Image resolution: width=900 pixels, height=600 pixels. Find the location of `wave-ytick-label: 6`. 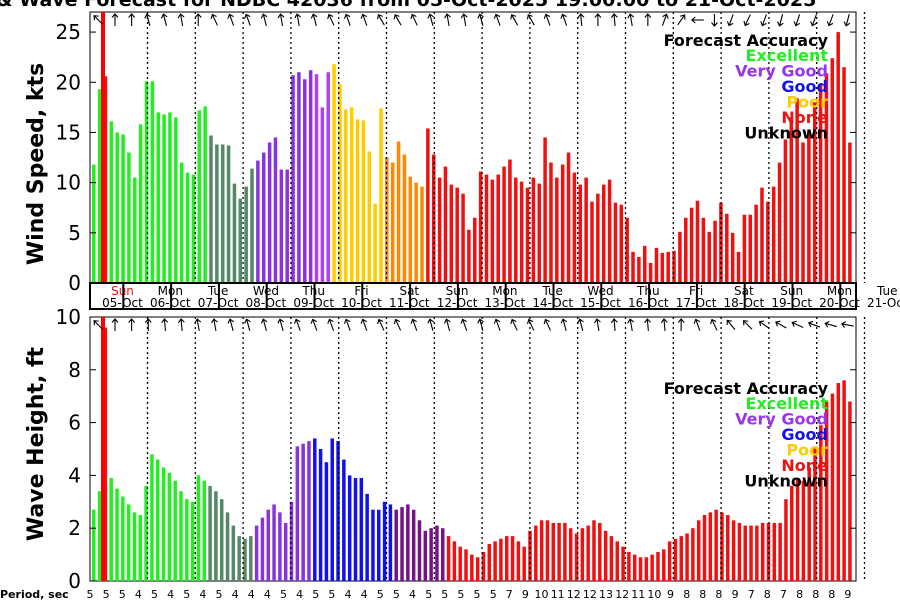

wave-ytick-label: 6 is located at coordinates (74, 423).